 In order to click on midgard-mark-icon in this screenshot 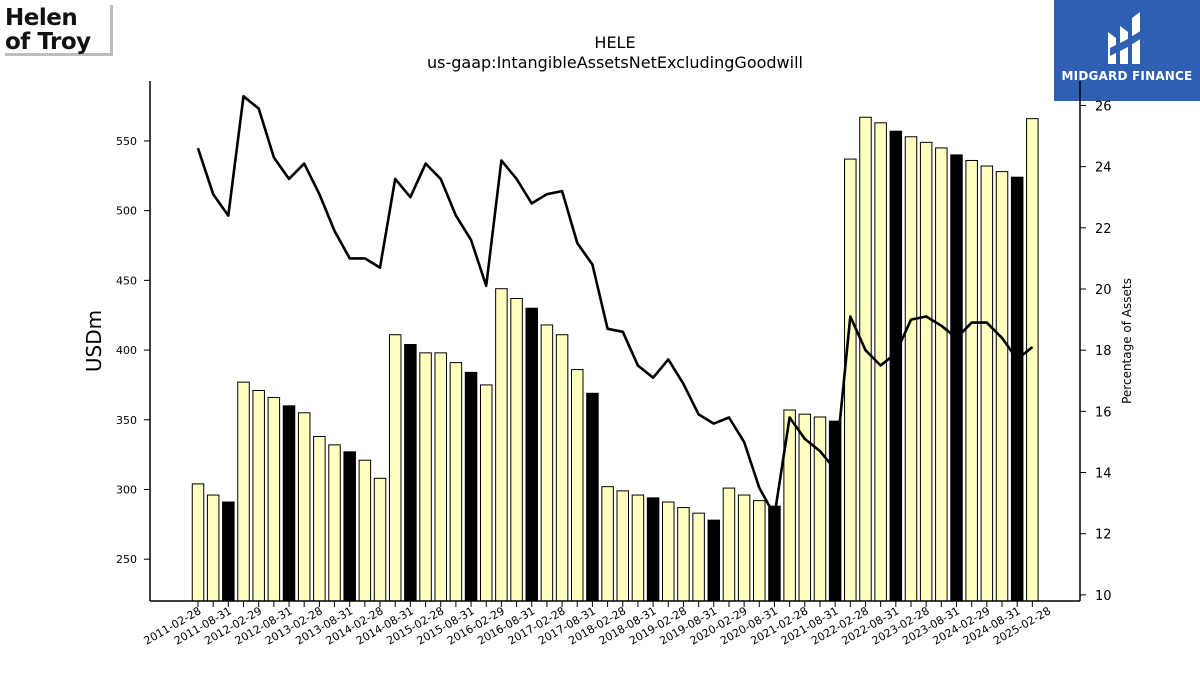, I will do `click(1125, 38)`.